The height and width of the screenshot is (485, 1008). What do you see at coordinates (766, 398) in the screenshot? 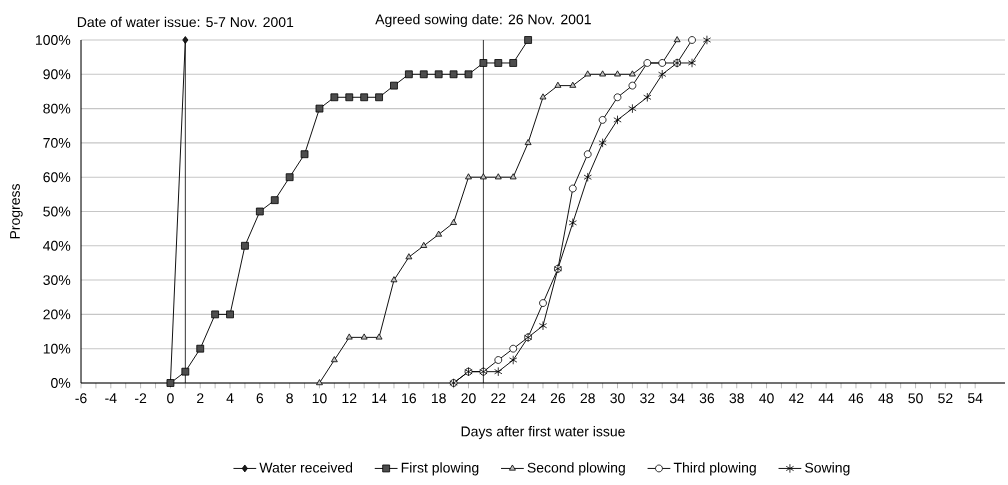
I see `x-tick-label: 40` at bounding box center [766, 398].